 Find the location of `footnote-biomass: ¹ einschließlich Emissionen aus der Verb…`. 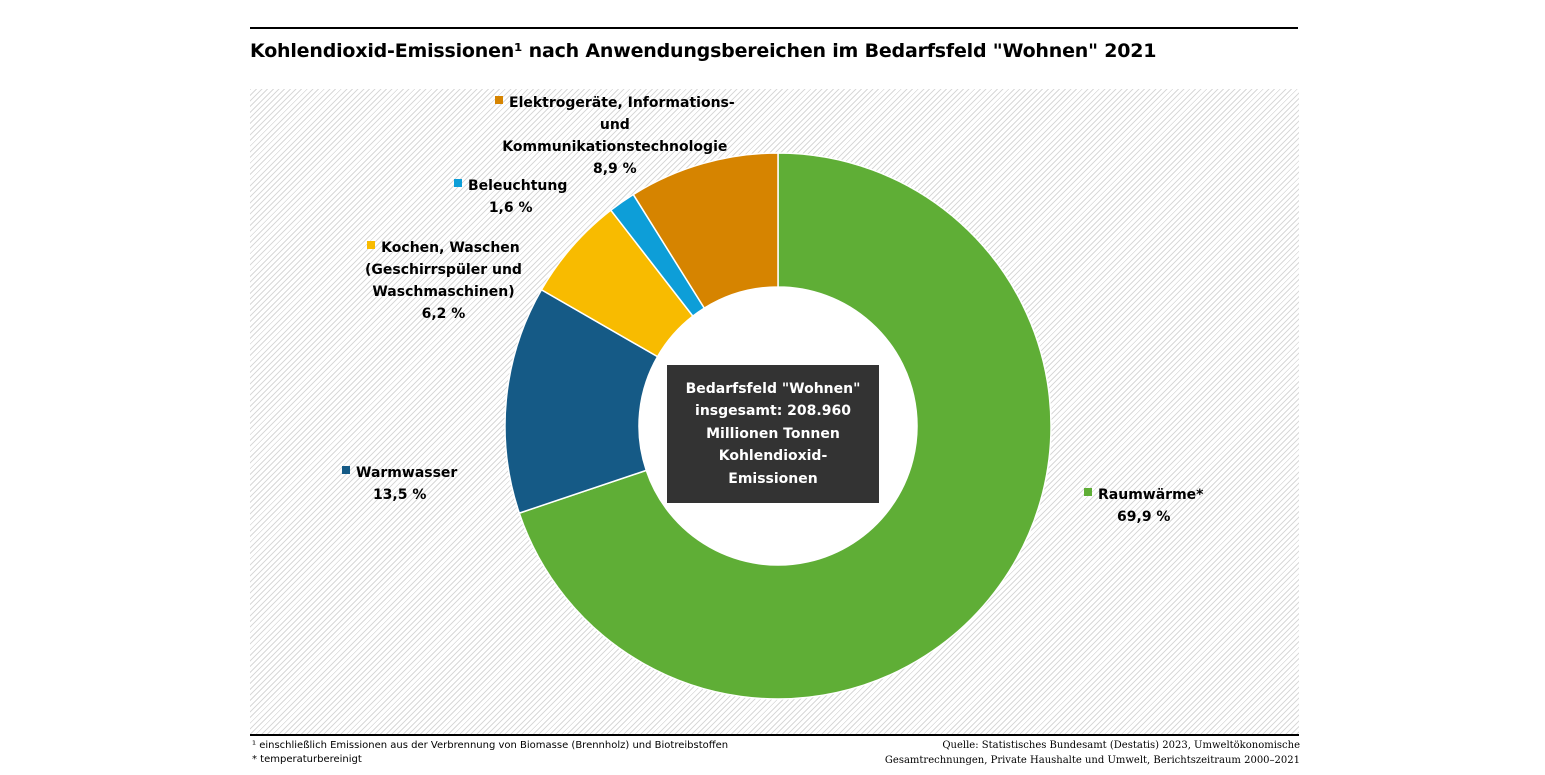

footnote-biomass: ¹ einschließlich Emissionen aus der Verb… is located at coordinates (490, 745).